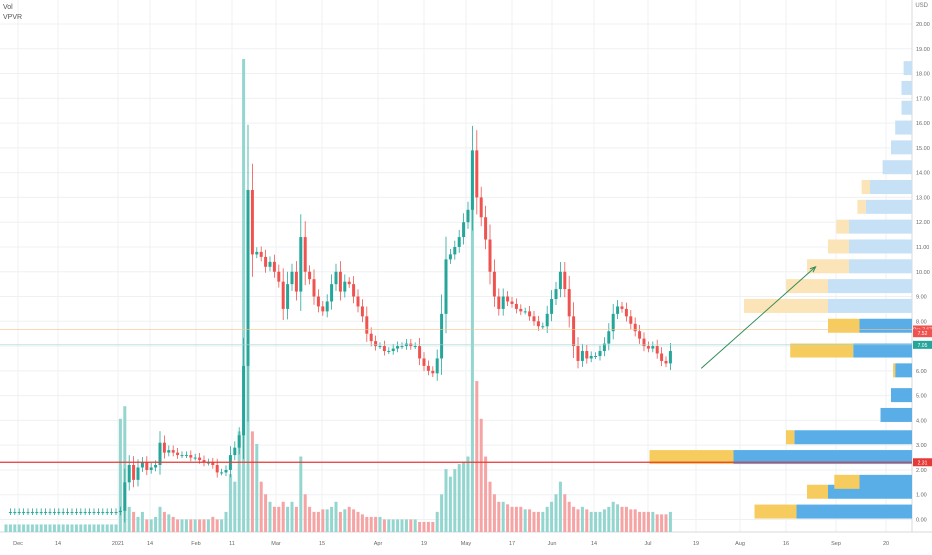 This screenshot has height=555, width=932. What do you see at coordinates (13, 17) in the screenshot?
I see `legend-vpvr: VPVR` at bounding box center [13, 17].